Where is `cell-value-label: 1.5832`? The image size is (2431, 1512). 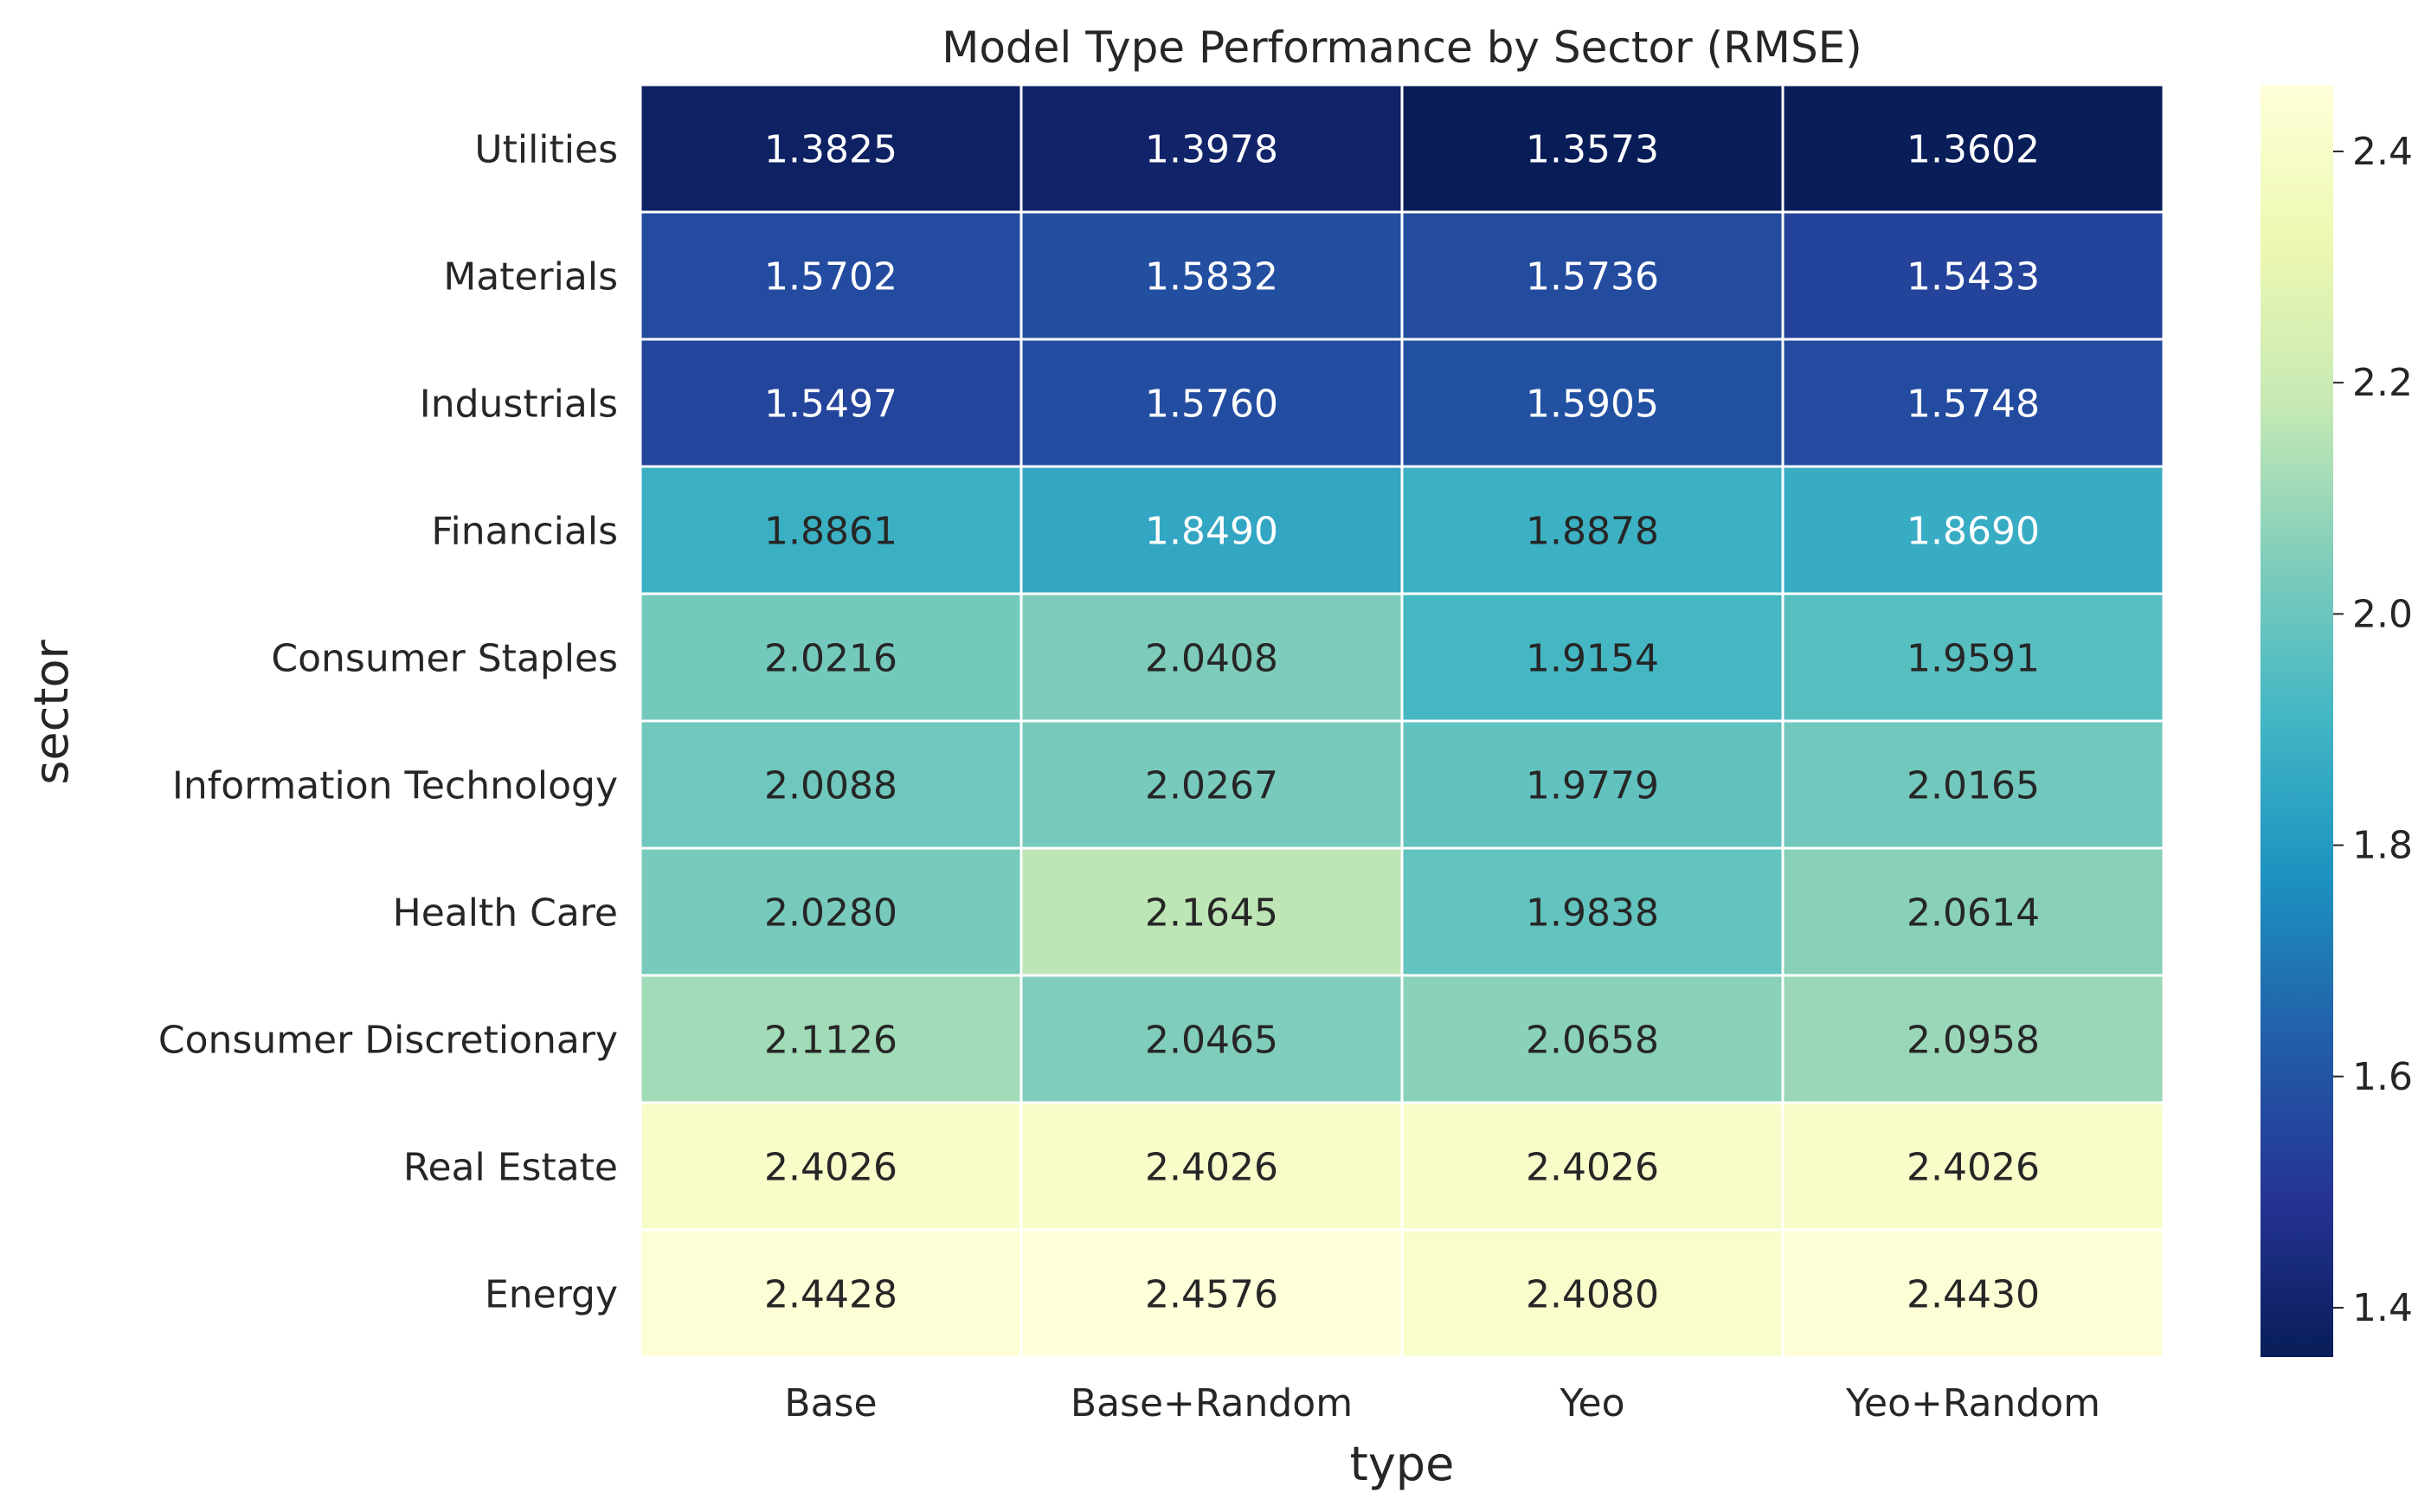
cell-value-label: 1.5832 is located at coordinates (1211, 277).